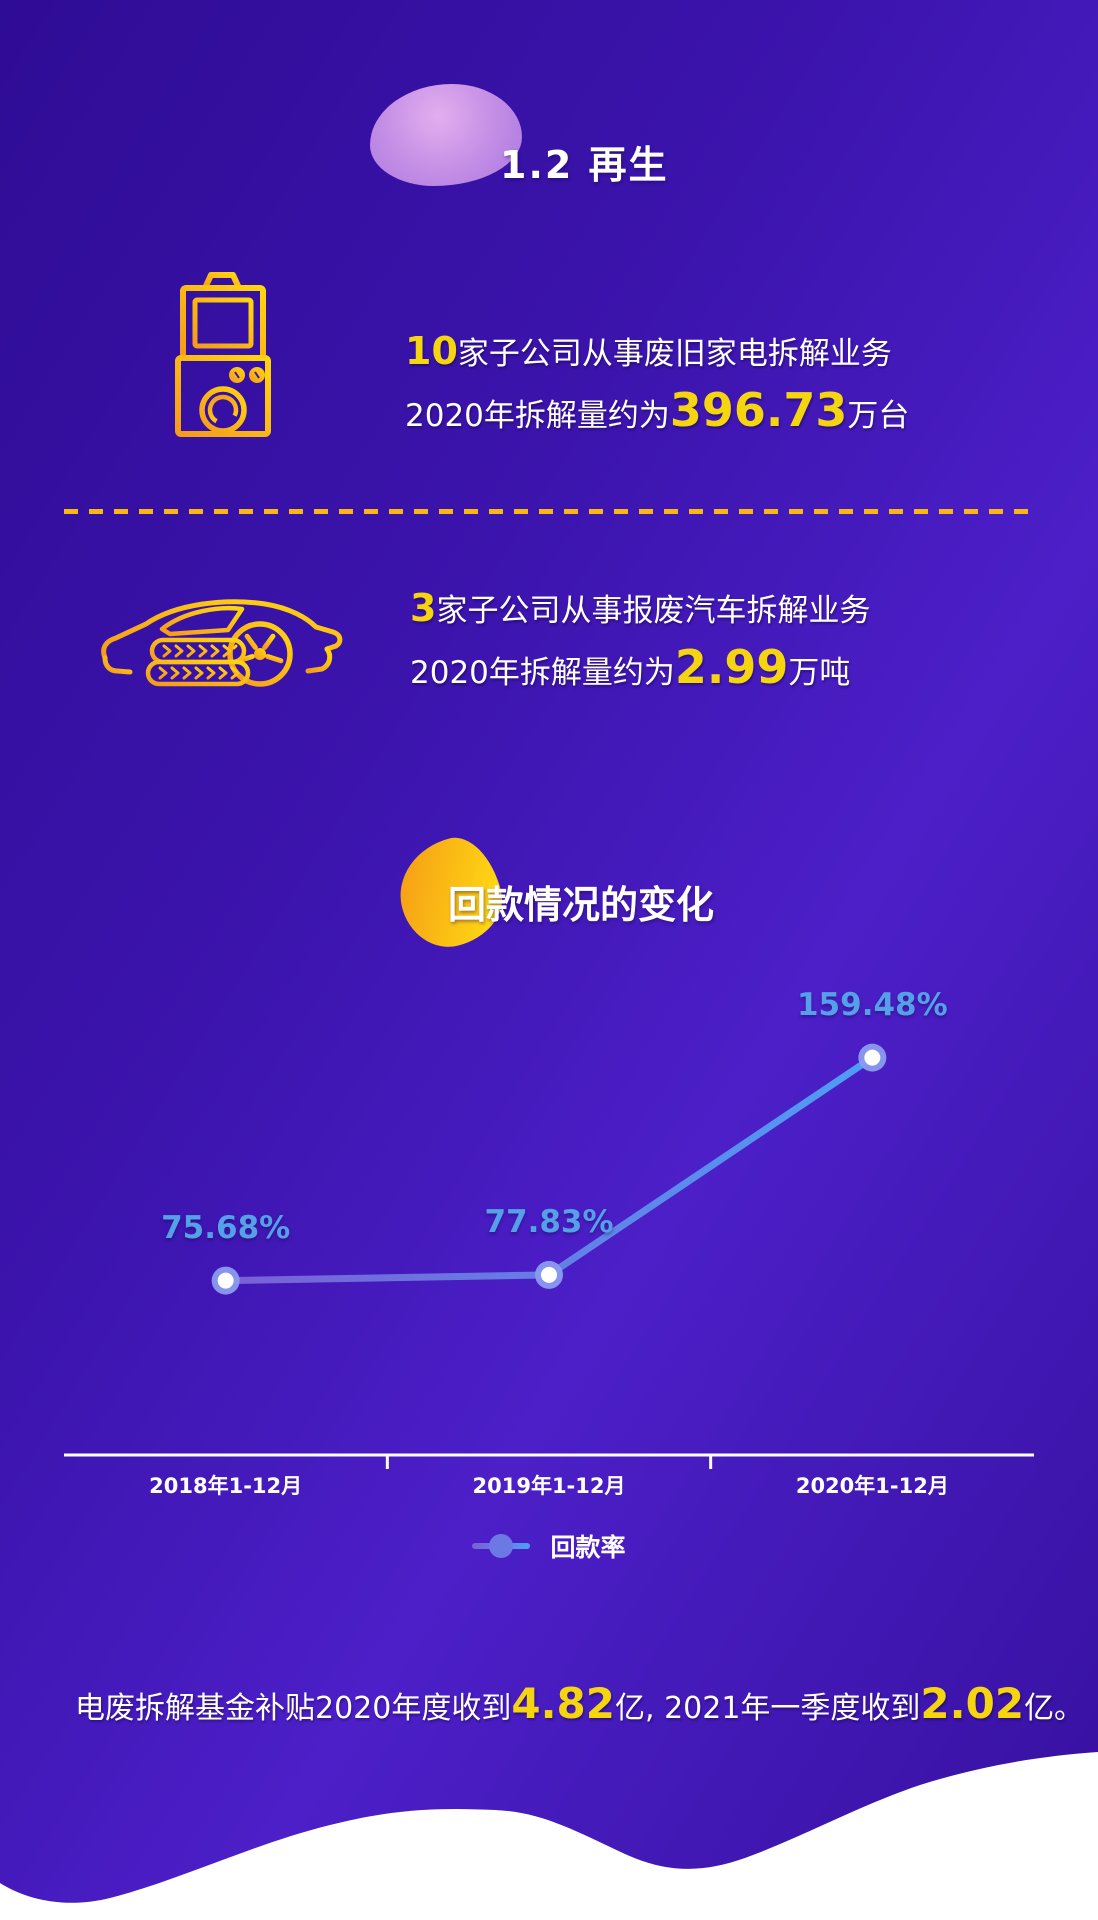 This screenshot has width=1098, height=1920. I want to click on dashed-divider, so click(549, 511).